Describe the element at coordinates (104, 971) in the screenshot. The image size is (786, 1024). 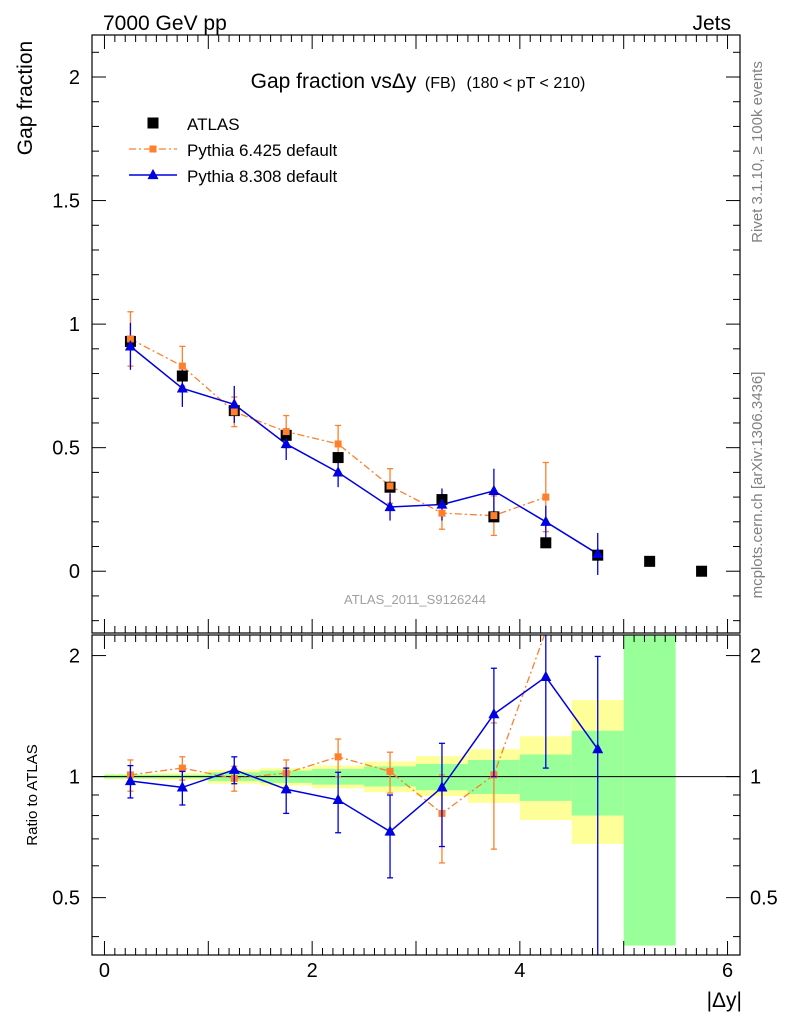
I see `x-tick-label: 0` at that location.